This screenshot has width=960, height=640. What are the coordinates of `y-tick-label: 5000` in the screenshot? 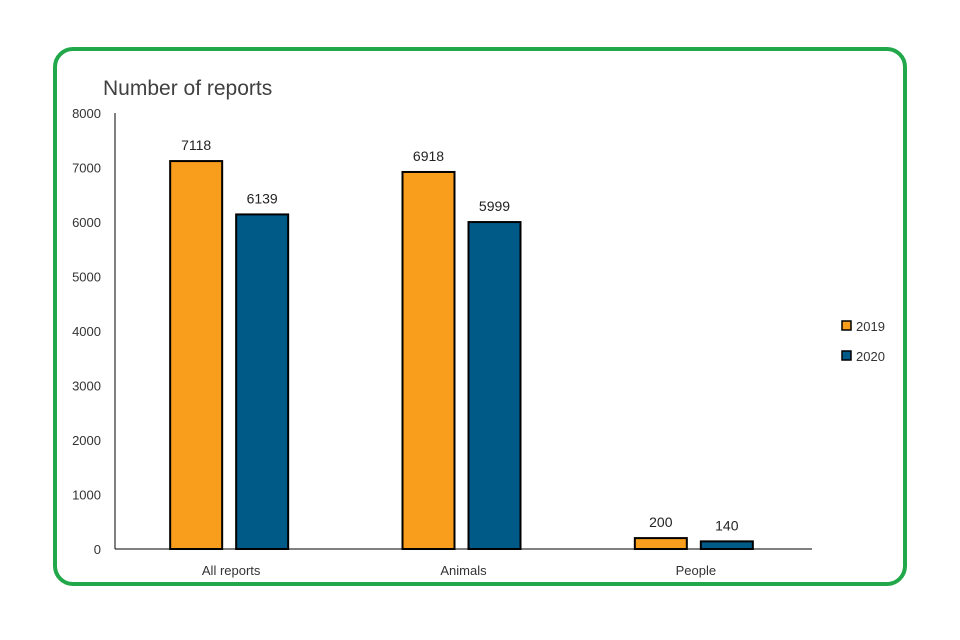 It's located at (86, 277).